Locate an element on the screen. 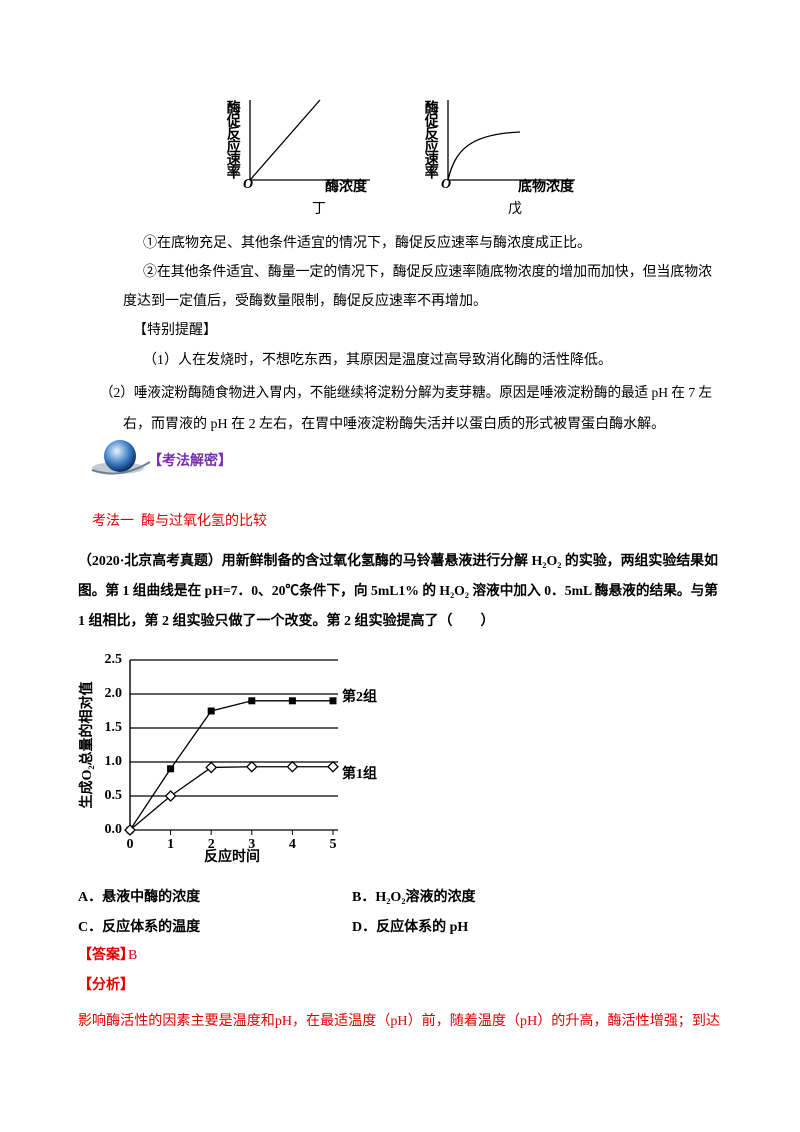 This screenshot has width=800, height=1132. analysis-label: 【分析】 is located at coordinates (106, 984).